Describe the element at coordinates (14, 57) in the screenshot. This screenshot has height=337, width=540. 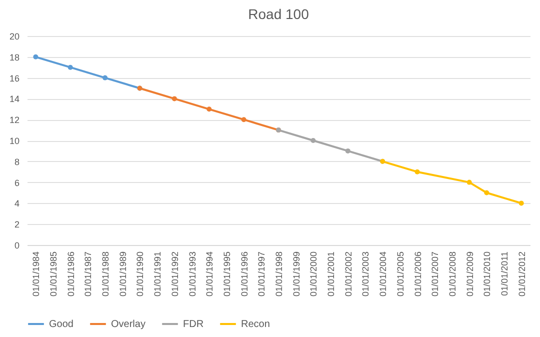
I see `y-tick-label: 18` at that location.